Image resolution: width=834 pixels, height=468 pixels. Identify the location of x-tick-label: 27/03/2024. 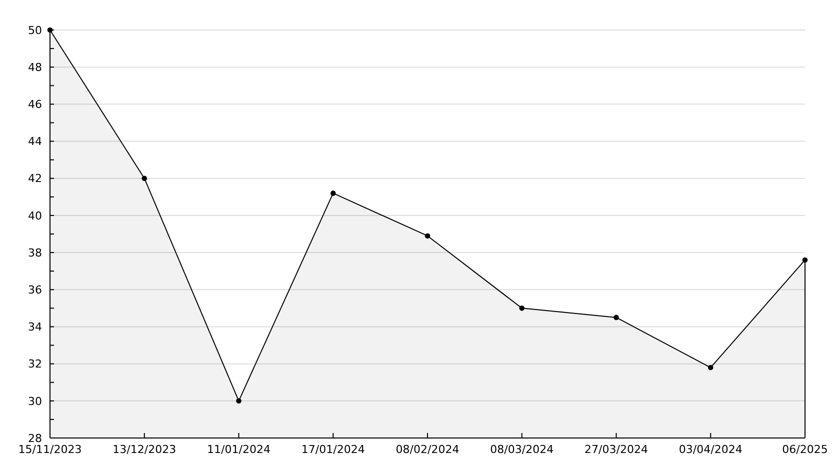
(616, 449).